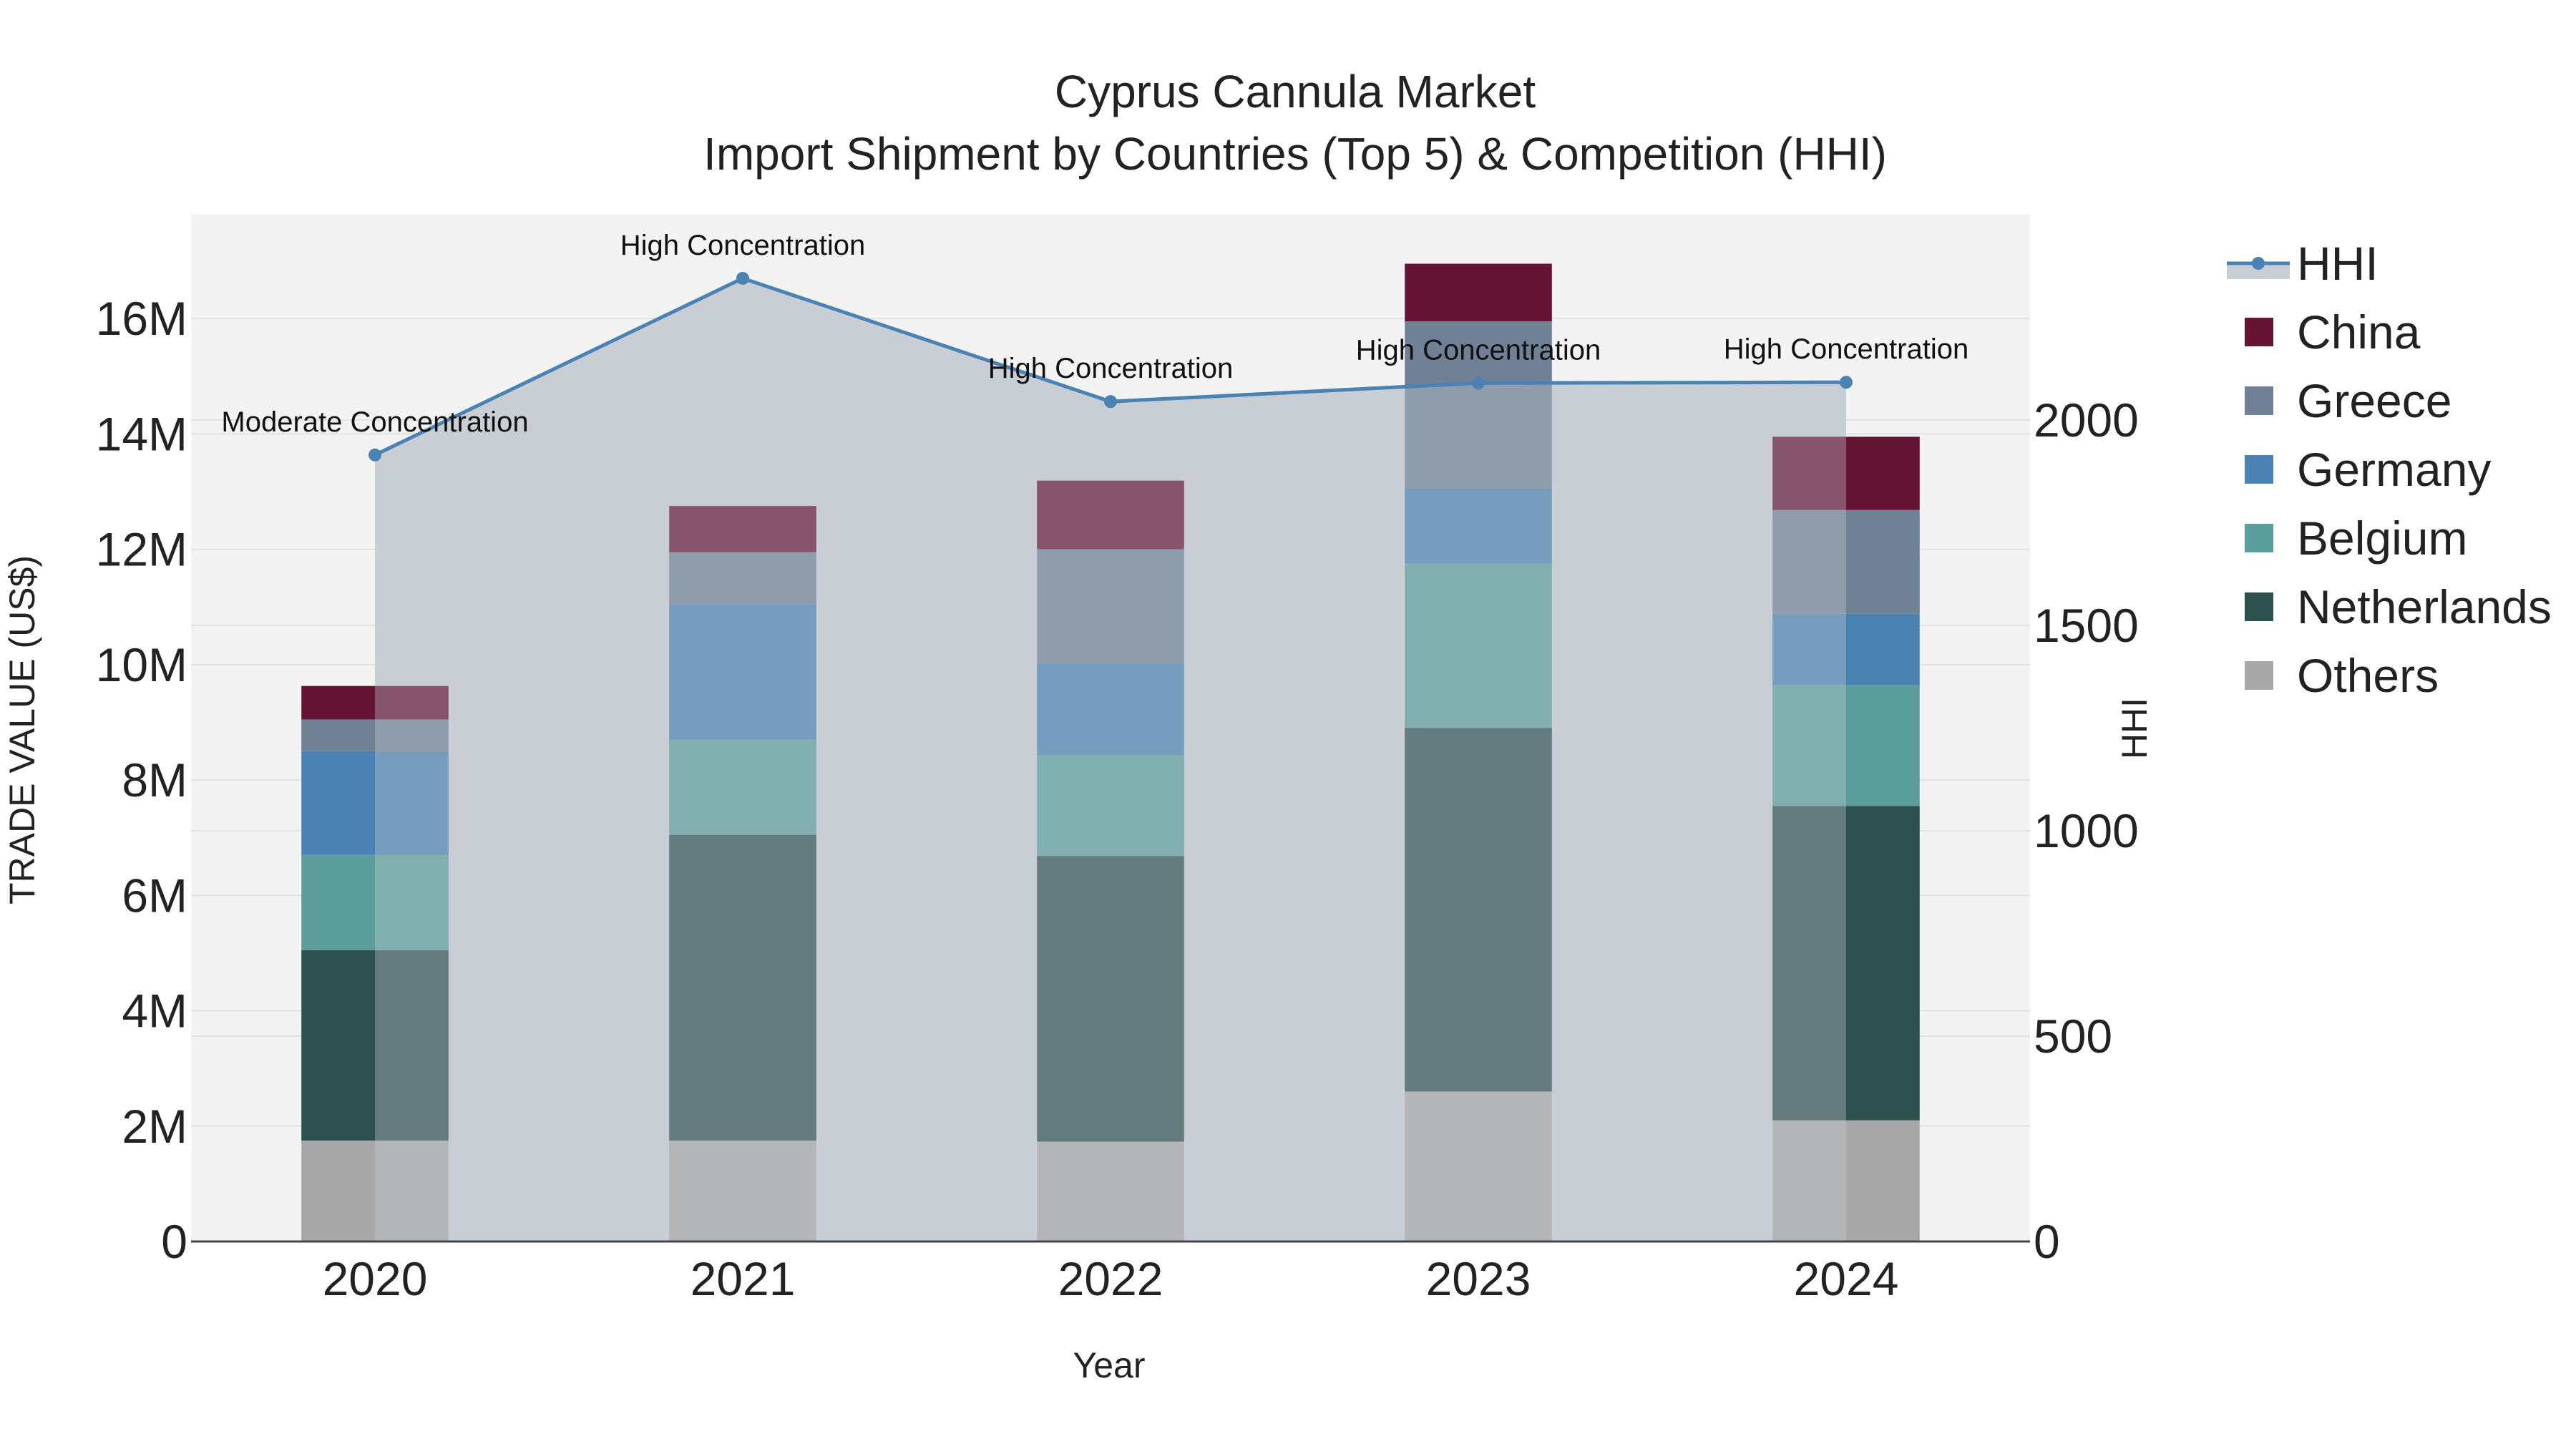 This screenshot has width=2576, height=1449. Describe the element at coordinates (2258, 263) in the screenshot. I see `legend-swatch-hhi-marker` at that location.